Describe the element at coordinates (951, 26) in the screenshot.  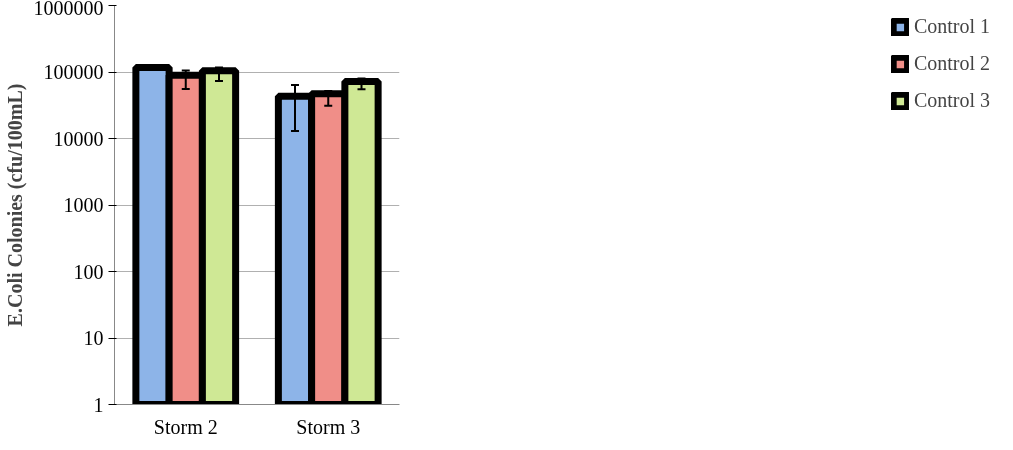
I see `legend-label: Control 1` at that location.